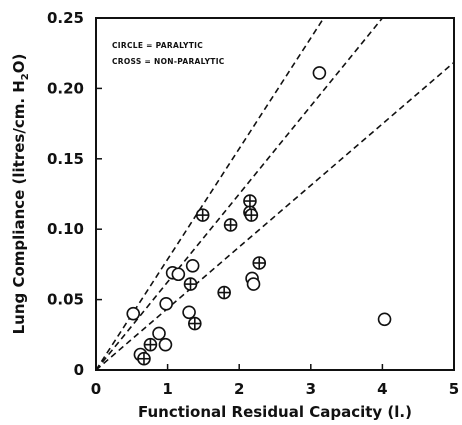  What do you see at coordinates (275, 381) in the screenshot?
I see `x-axis: 0 1 2 3 4 5` at bounding box center [275, 381].